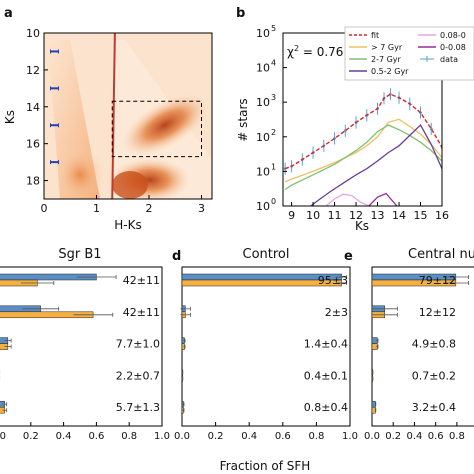 This screenshot has height=474, width=474. What do you see at coordinates (326, 375) in the screenshot?
I see `bar-value-label: 0.4±0.1` at bounding box center [326, 375].